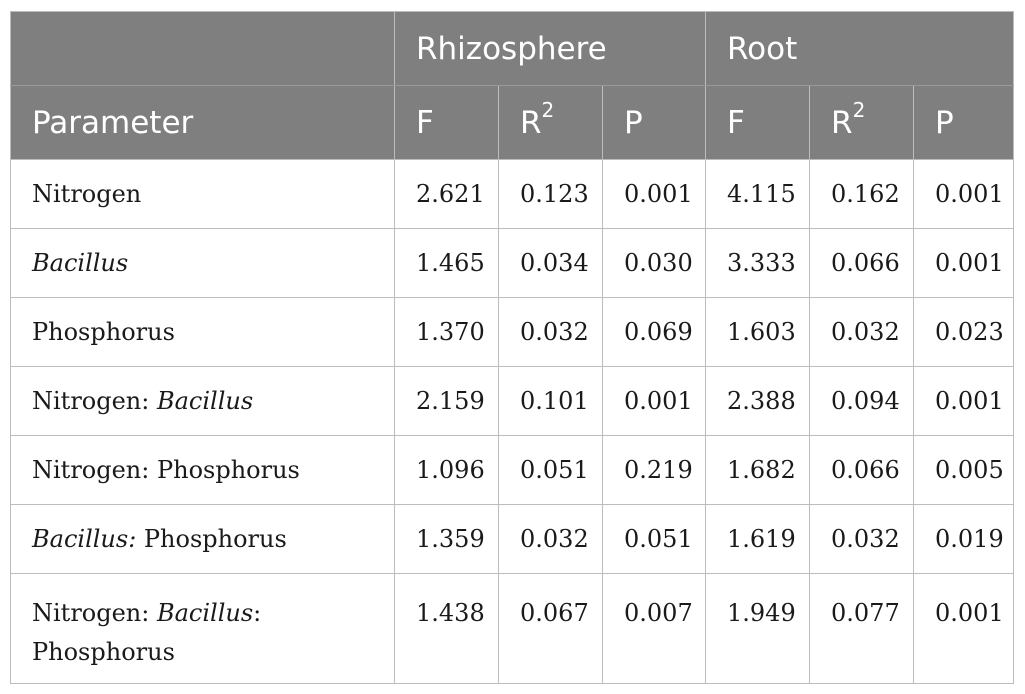  I want to click on root-f-cell: 1.619, so click(758, 539).